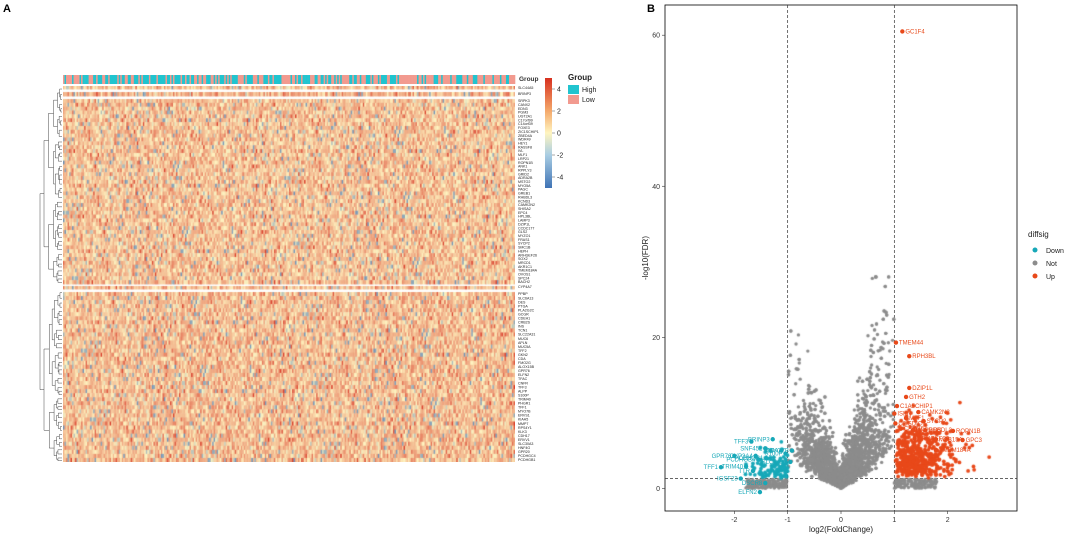 The image size is (1065, 536). Describe the element at coordinates (522, 213) in the screenshot. I see `row-label: EPC4` at that location.